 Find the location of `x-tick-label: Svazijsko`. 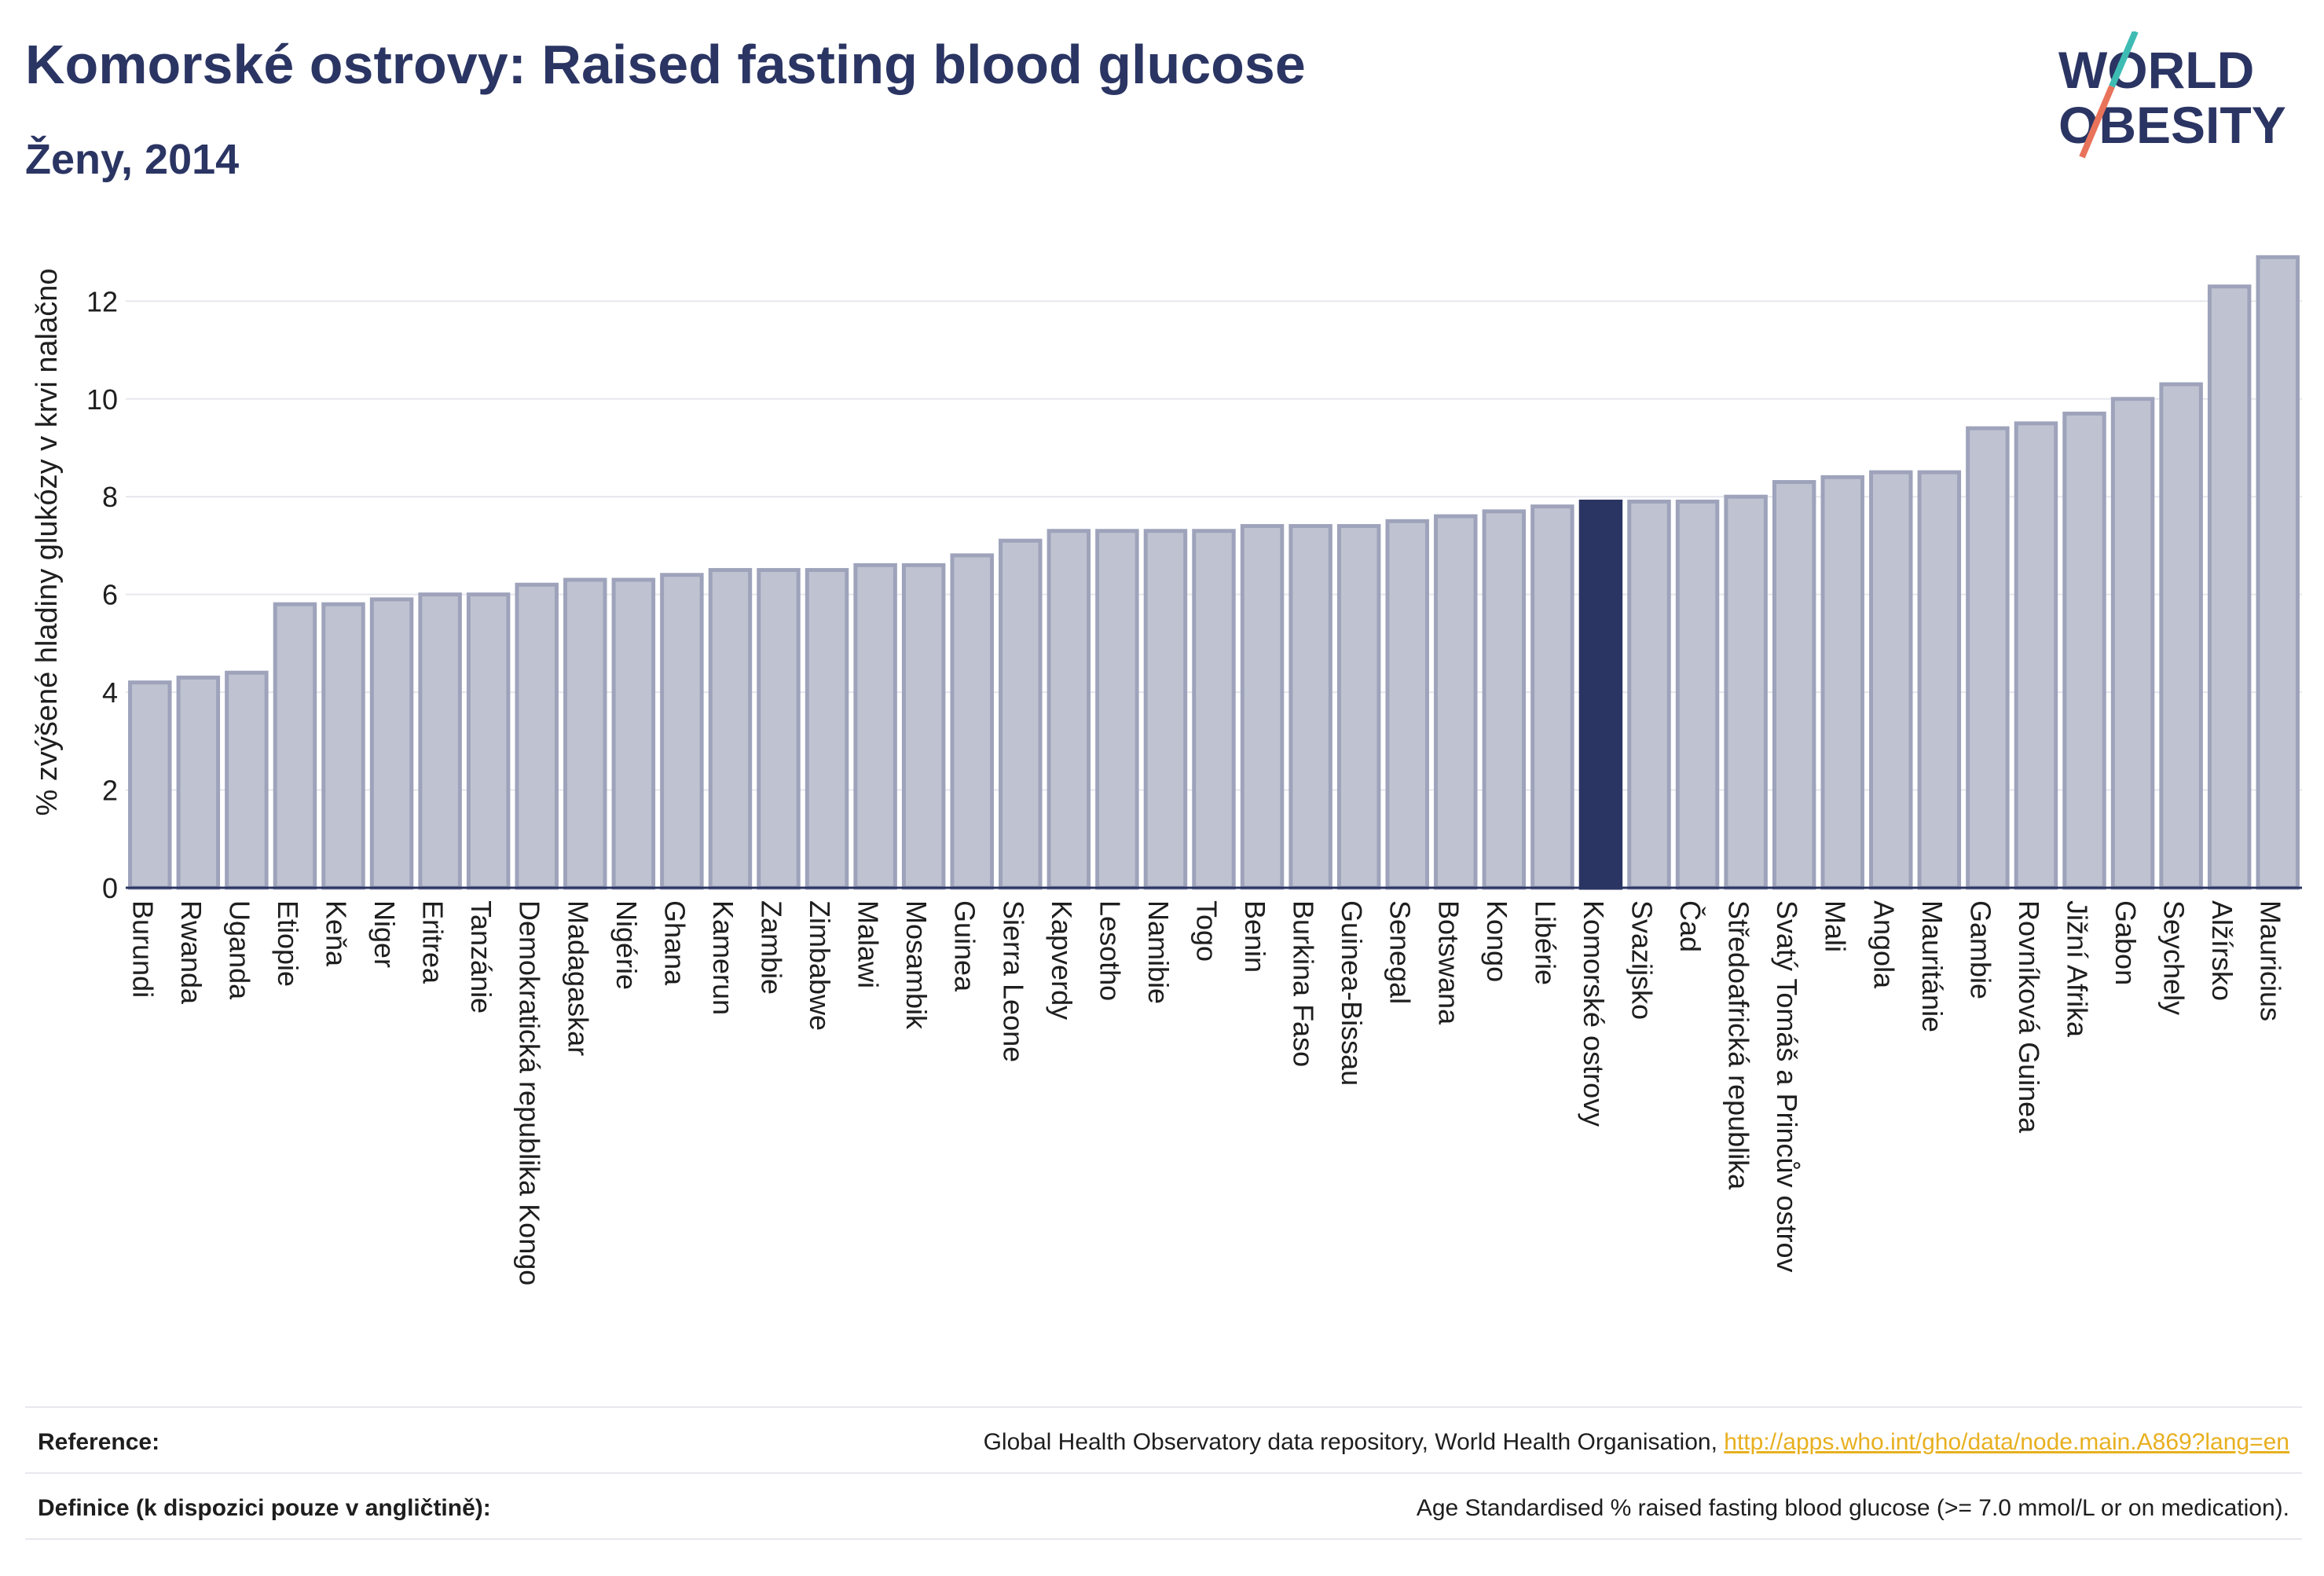

x-tick-label: Svazijsko is located at coordinates (1642, 960).